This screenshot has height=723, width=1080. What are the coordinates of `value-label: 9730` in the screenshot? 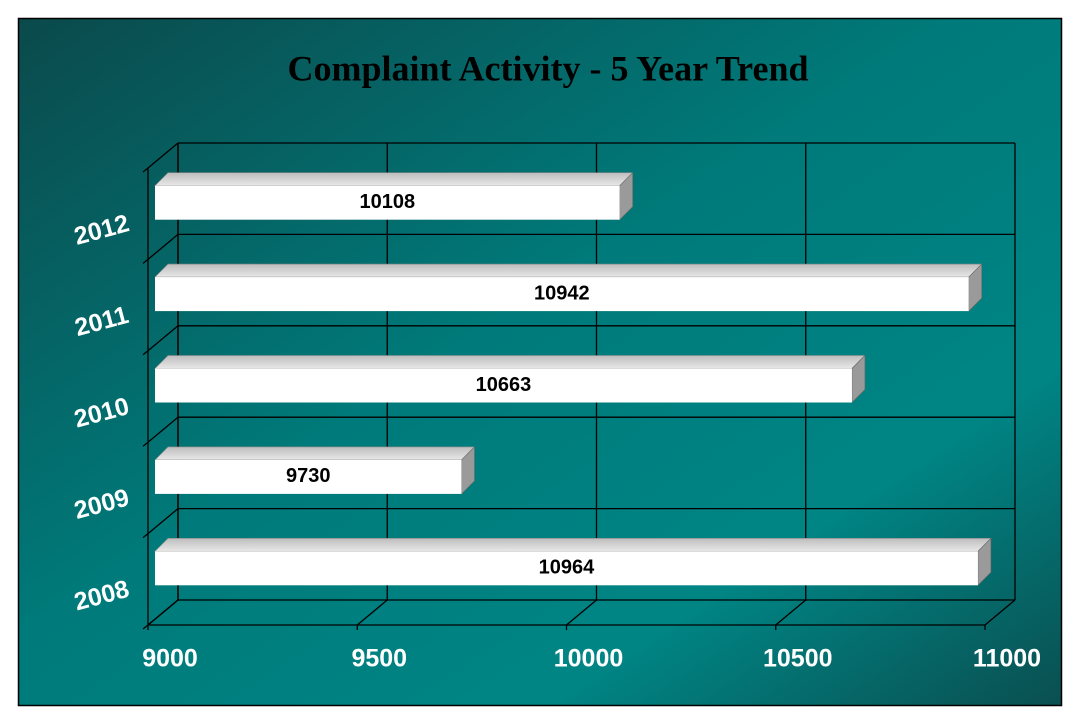 It's located at (308, 476).